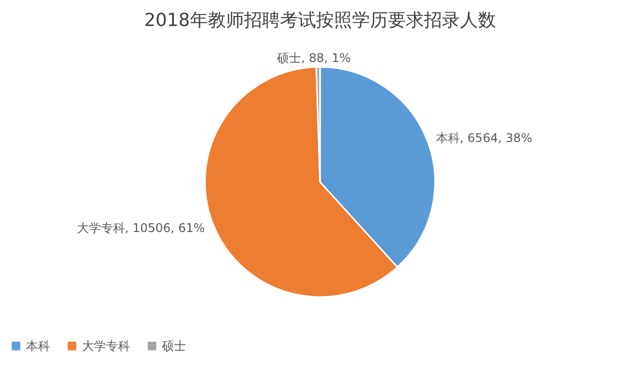 This screenshot has width=640, height=384. What do you see at coordinates (313, 58) in the screenshot?
I see `data-label: 硕士, 88, 1%` at bounding box center [313, 58].